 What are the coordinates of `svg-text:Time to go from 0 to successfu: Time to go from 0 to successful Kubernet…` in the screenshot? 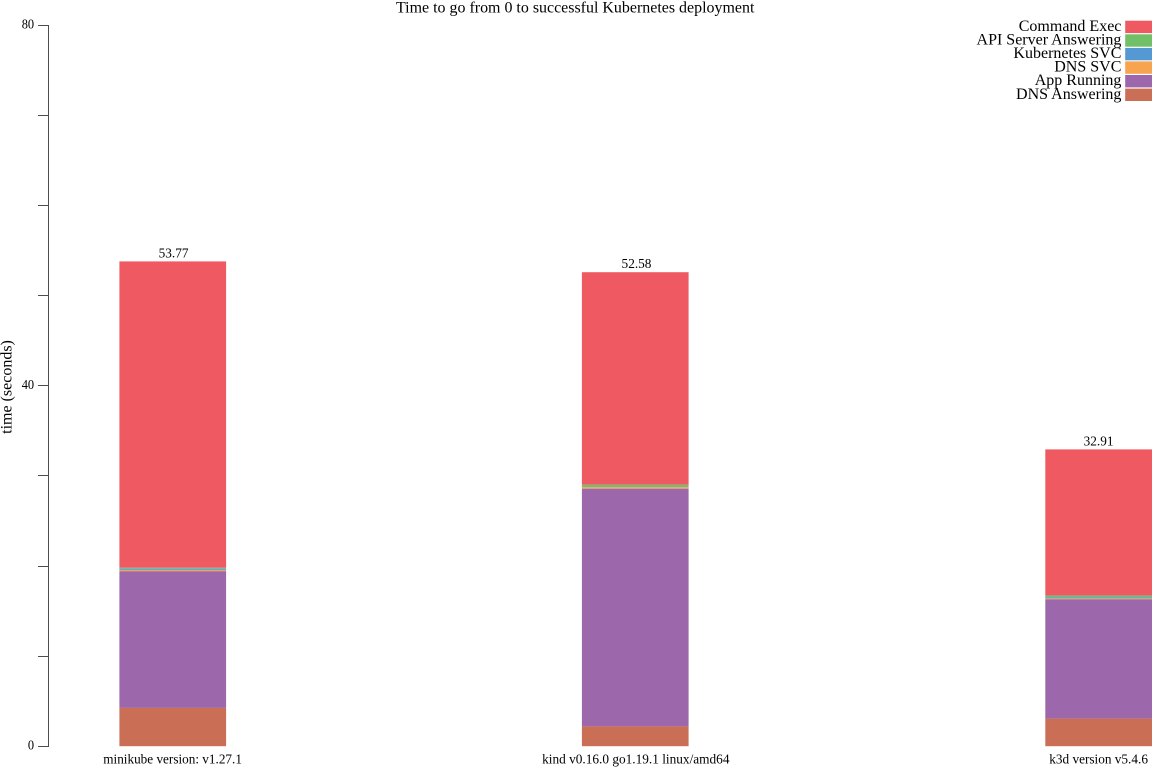 It's located at (575, 8).